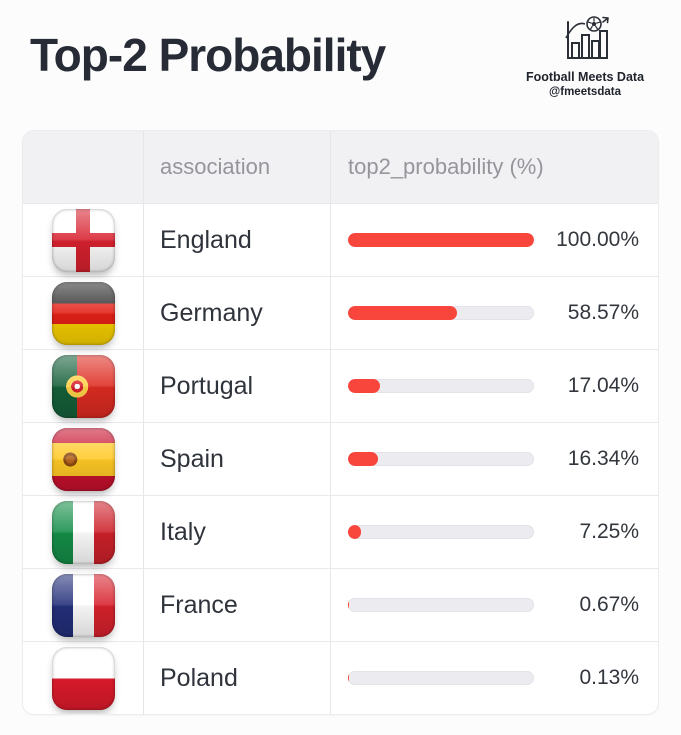 This screenshot has width=681, height=735. Describe the element at coordinates (609, 677) in the screenshot. I see `probability-value: 0.13%` at that location.